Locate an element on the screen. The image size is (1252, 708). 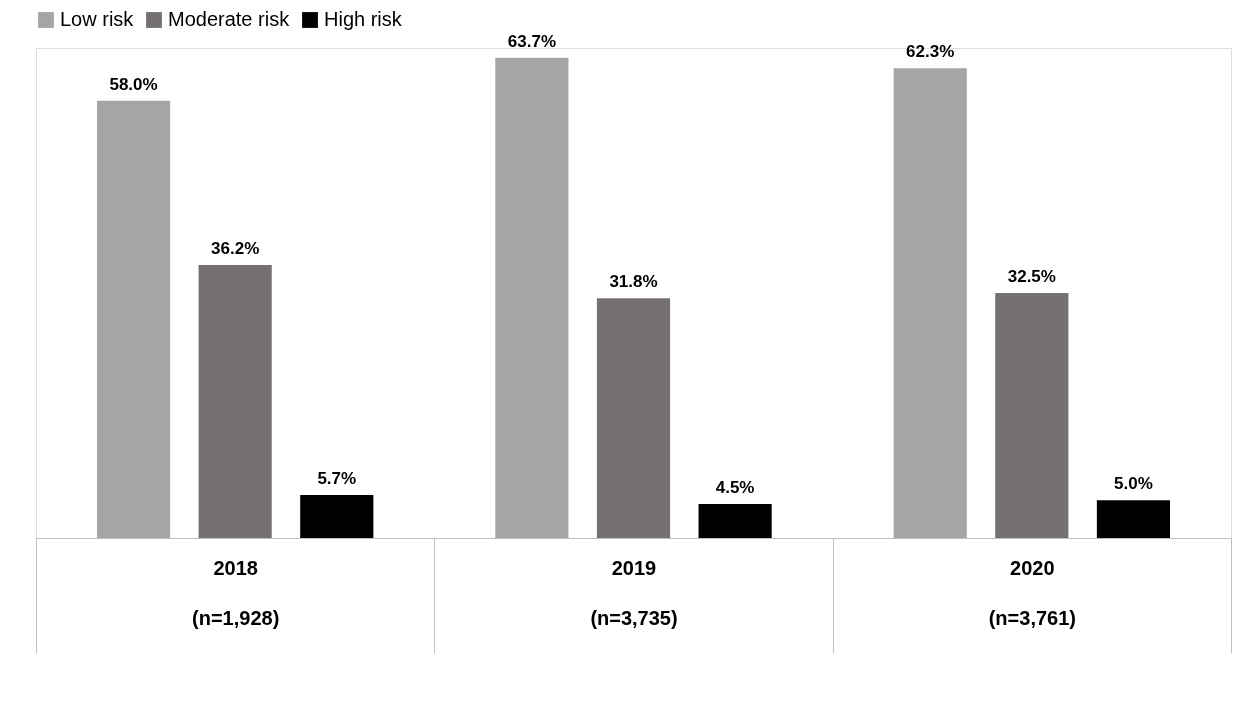
data-label: 4.5% is located at coordinates (735, 488).